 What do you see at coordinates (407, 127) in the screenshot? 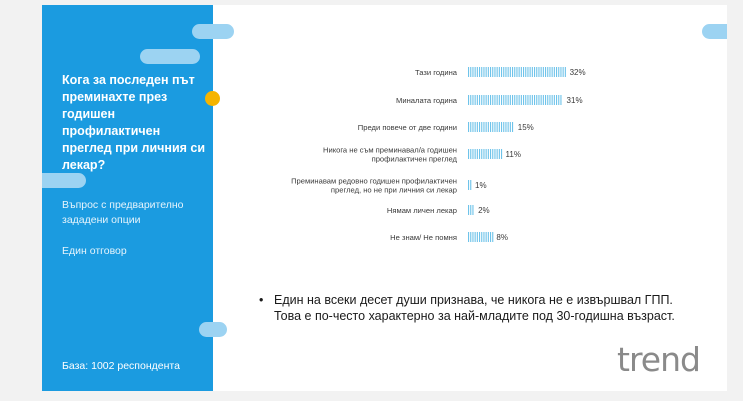
I see `category-label: Преди повече от две години` at bounding box center [407, 127].